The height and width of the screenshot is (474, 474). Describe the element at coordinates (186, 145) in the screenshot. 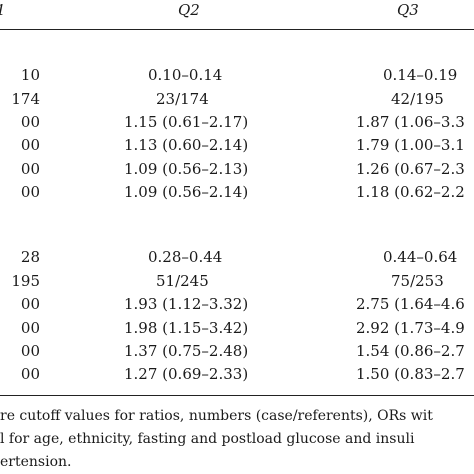

I see `cell-q2: 1.13 (0.60–2.14)` at that location.